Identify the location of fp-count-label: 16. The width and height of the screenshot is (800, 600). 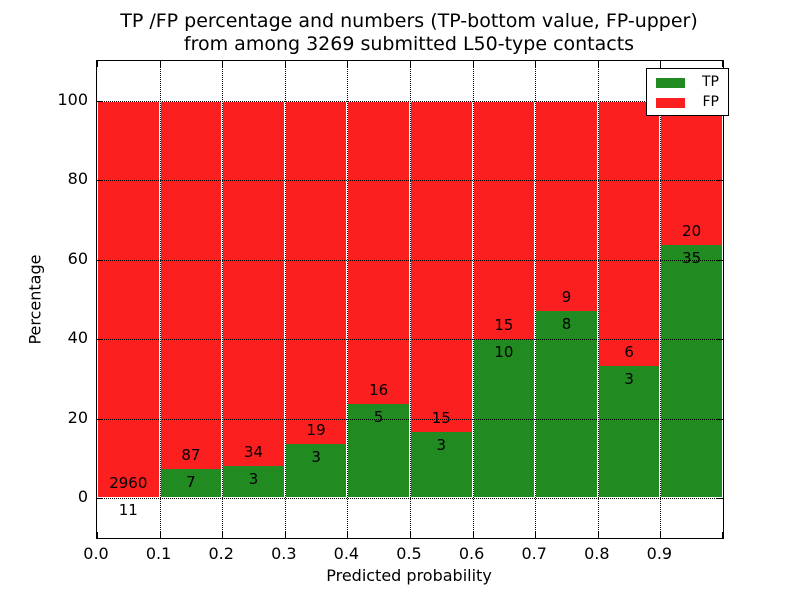
(379, 389).